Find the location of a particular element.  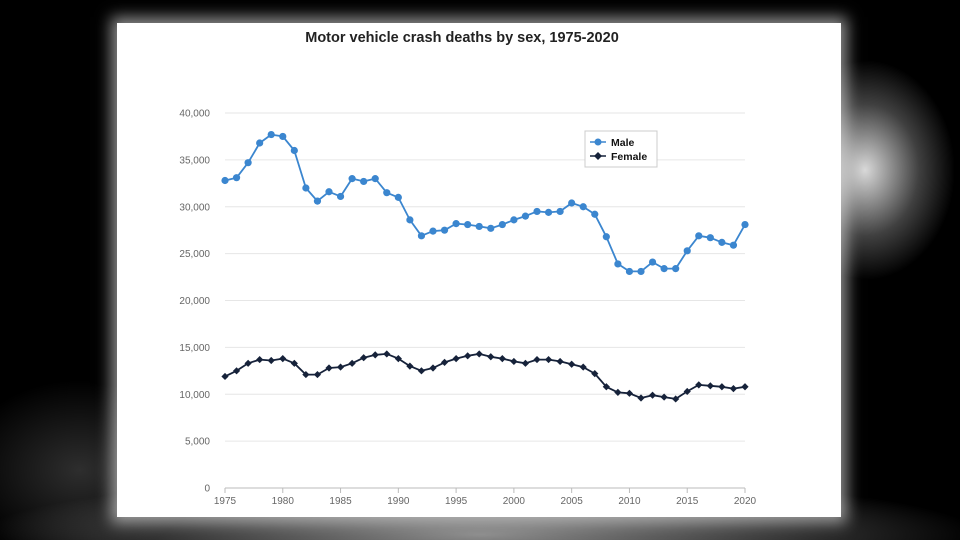

x-tick-label: 1985 is located at coordinates (340, 501).